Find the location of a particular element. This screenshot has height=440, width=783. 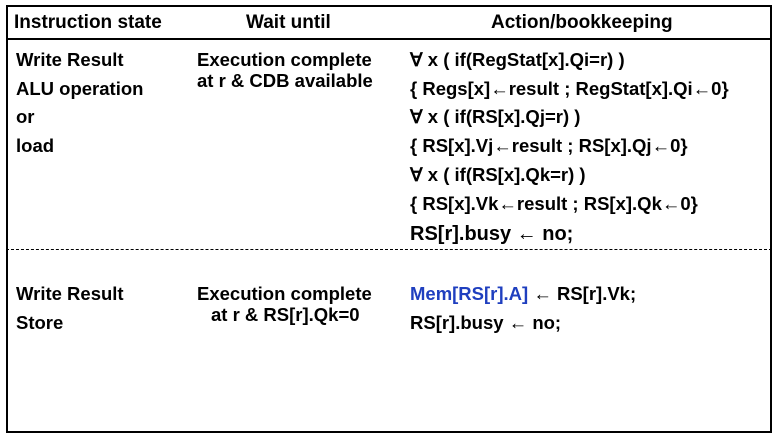

header-instruction-state: Instruction state is located at coordinates (88, 22).